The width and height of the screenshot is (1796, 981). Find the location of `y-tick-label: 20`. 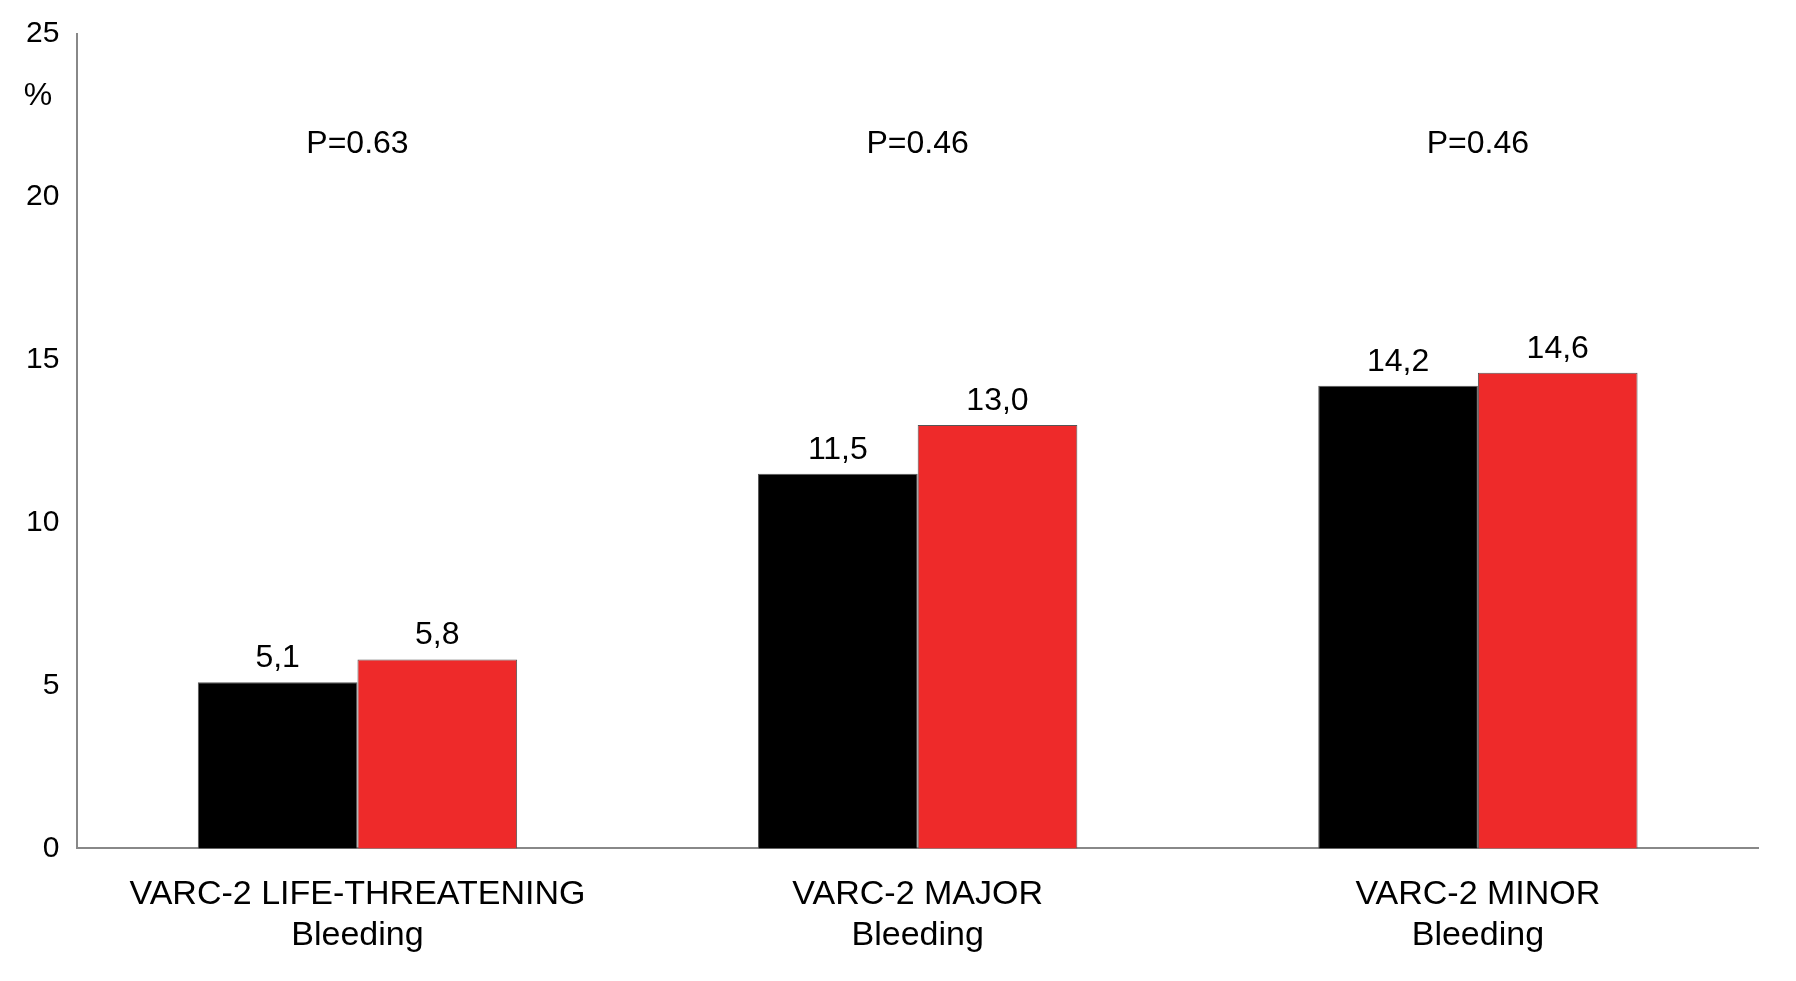

y-tick-label: 20 is located at coordinates (42, 195).